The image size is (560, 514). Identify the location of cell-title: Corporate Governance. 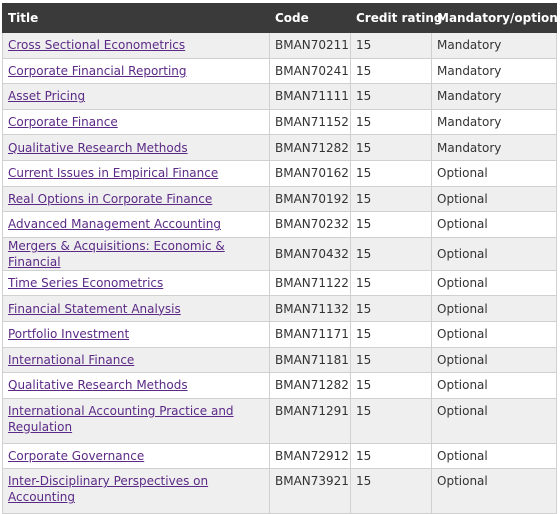
(136, 456).